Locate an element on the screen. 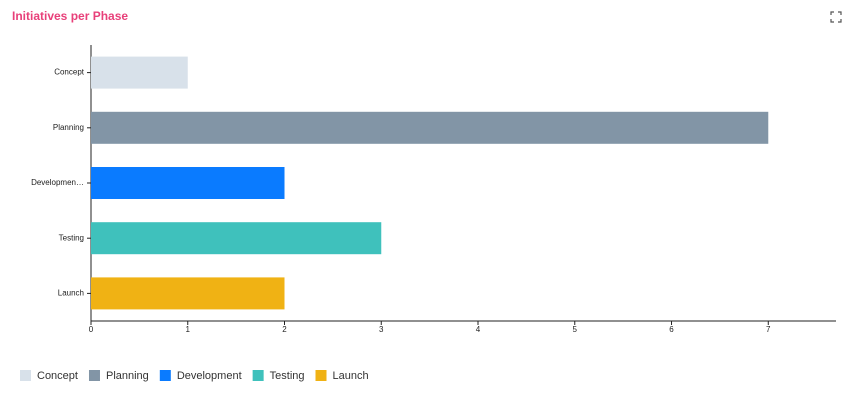 The height and width of the screenshot is (405, 850). y-tick-label: Launch is located at coordinates (71, 293).